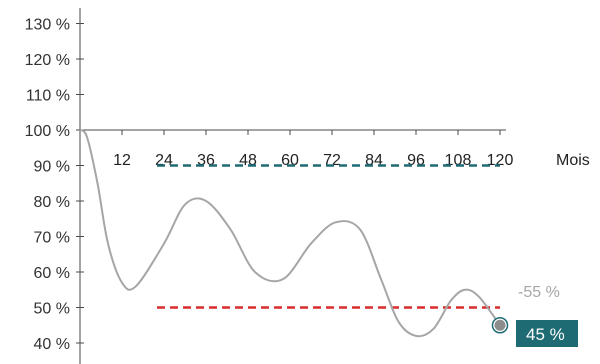 The image size is (600, 364). I want to click on end-marker, so click(500, 325).